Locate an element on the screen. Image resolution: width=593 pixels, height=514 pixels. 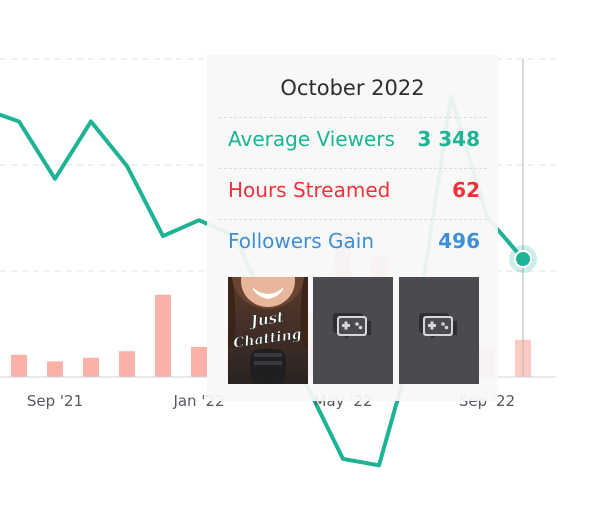
tooltip-row-followers: Followers Gain 496 is located at coordinates (354, 244).